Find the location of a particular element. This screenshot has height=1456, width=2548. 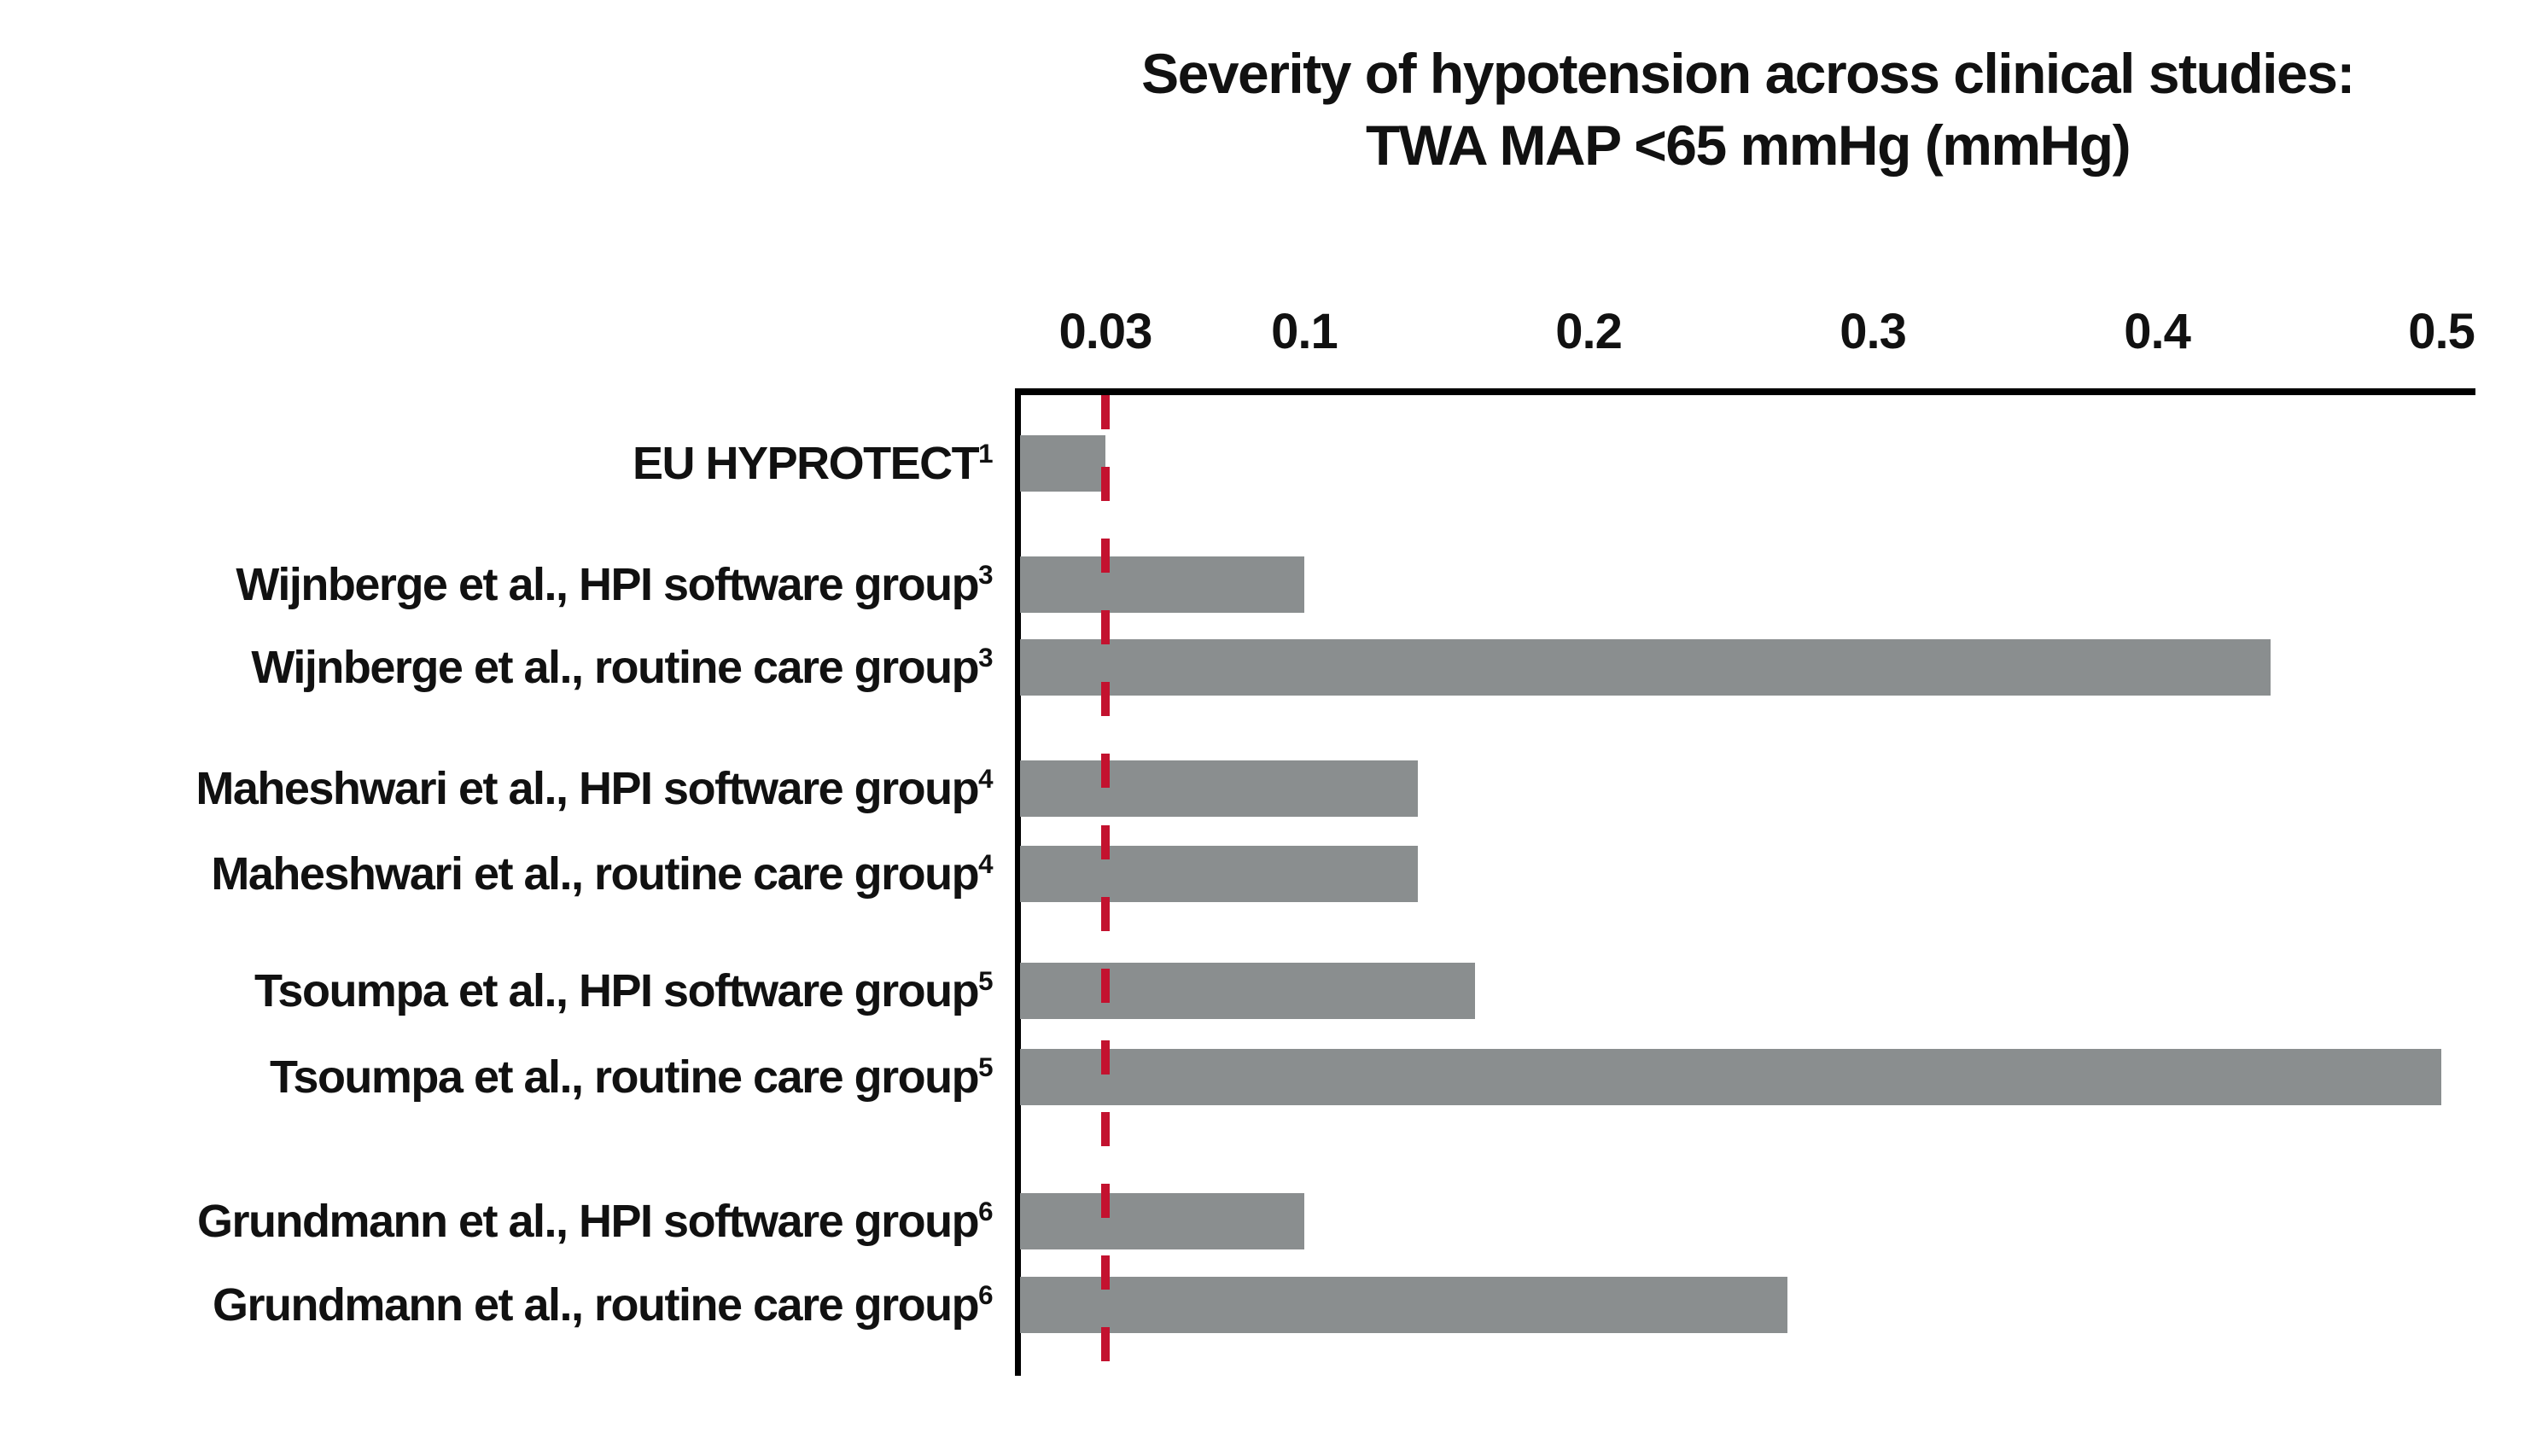

category-label: Maheshwari et al., HPI software group4 is located at coordinates (594, 788).